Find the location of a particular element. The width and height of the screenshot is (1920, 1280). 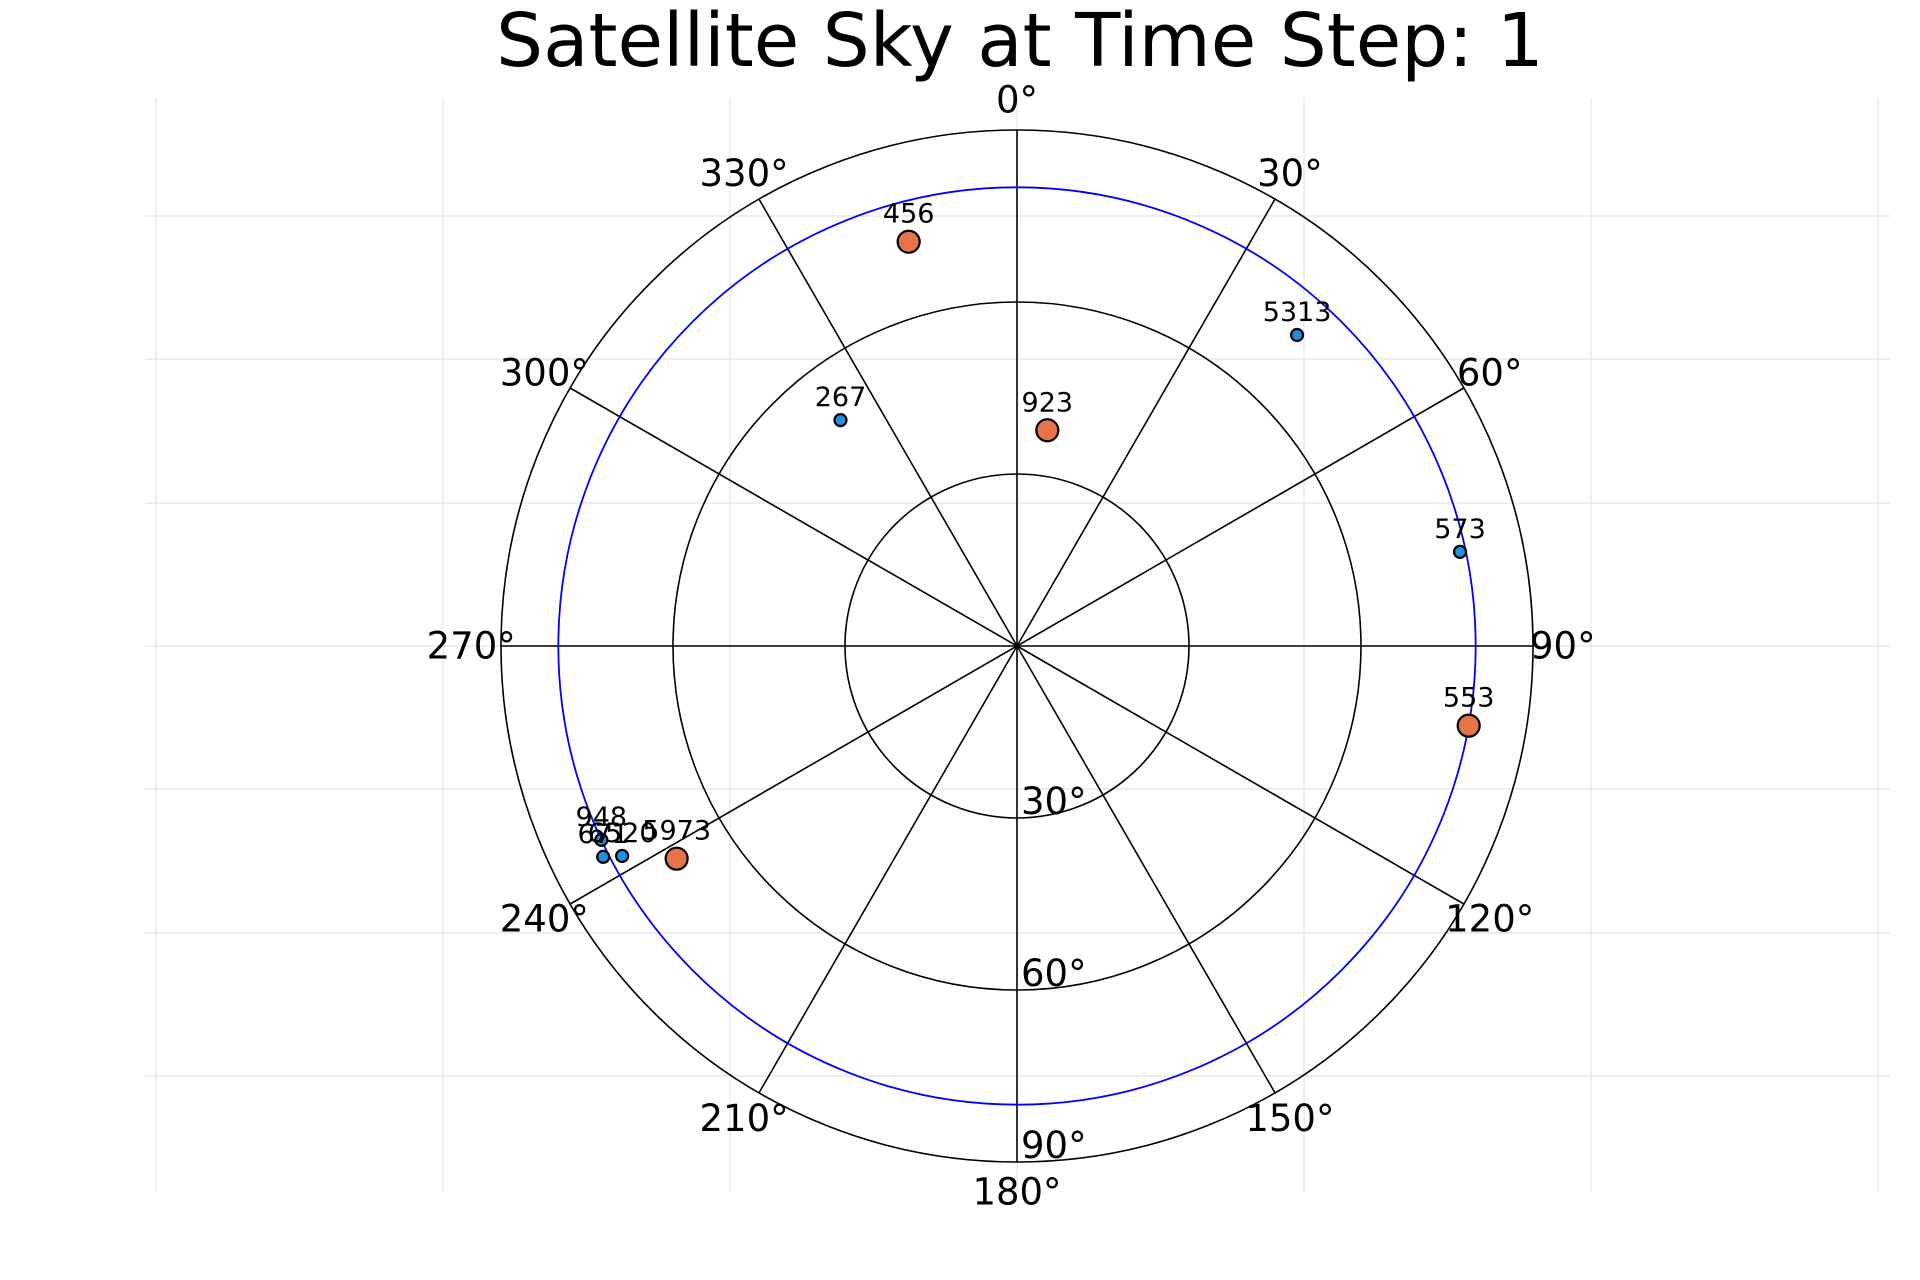

satellite-label: 573 is located at coordinates (1460, 529).